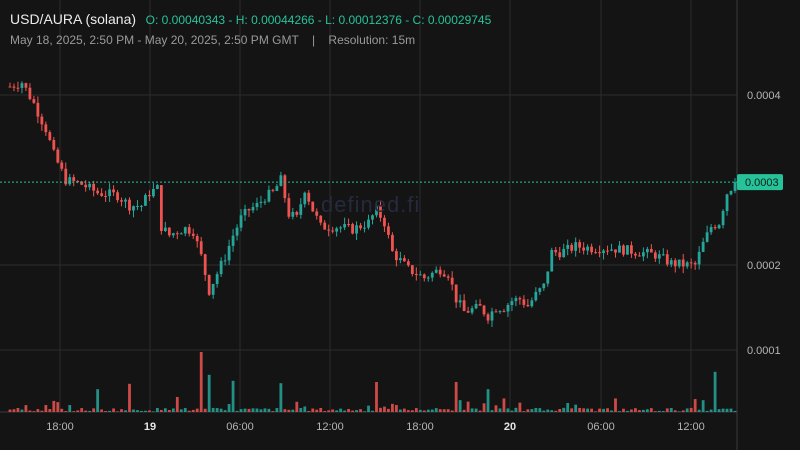  Describe the element at coordinates (764, 96) in the screenshot. I see `y-tick-label: 0.0004` at that location.